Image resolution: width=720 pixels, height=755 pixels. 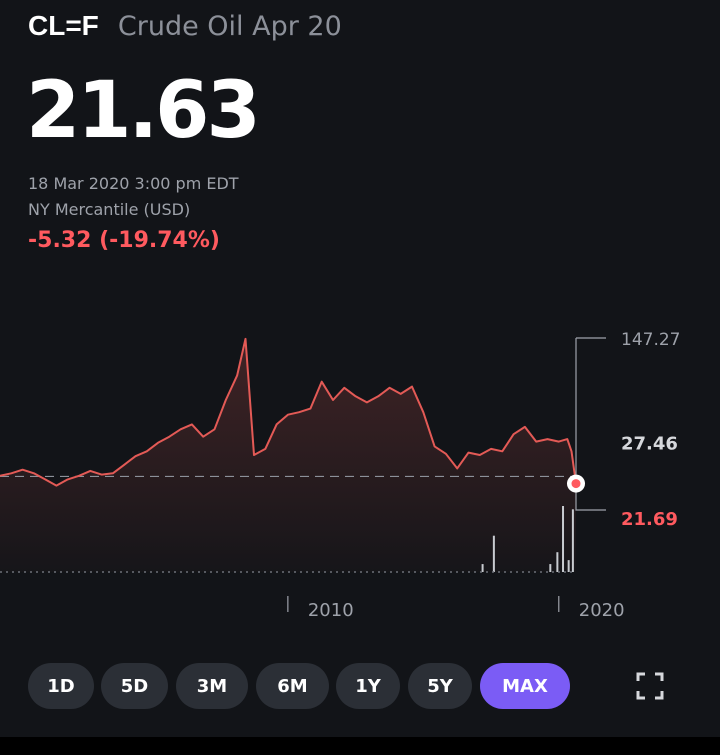 What do you see at coordinates (602, 610) in the screenshot?
I see `x-tick-label: 2020` at bounding box center [602, 610].